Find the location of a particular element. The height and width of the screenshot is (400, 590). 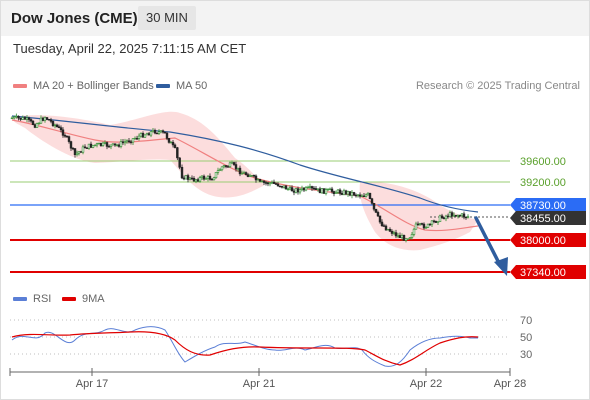

x-axis: Apr 17 Apr 21 Apr 22 Apr 28 is located at coordinates (267, 379).